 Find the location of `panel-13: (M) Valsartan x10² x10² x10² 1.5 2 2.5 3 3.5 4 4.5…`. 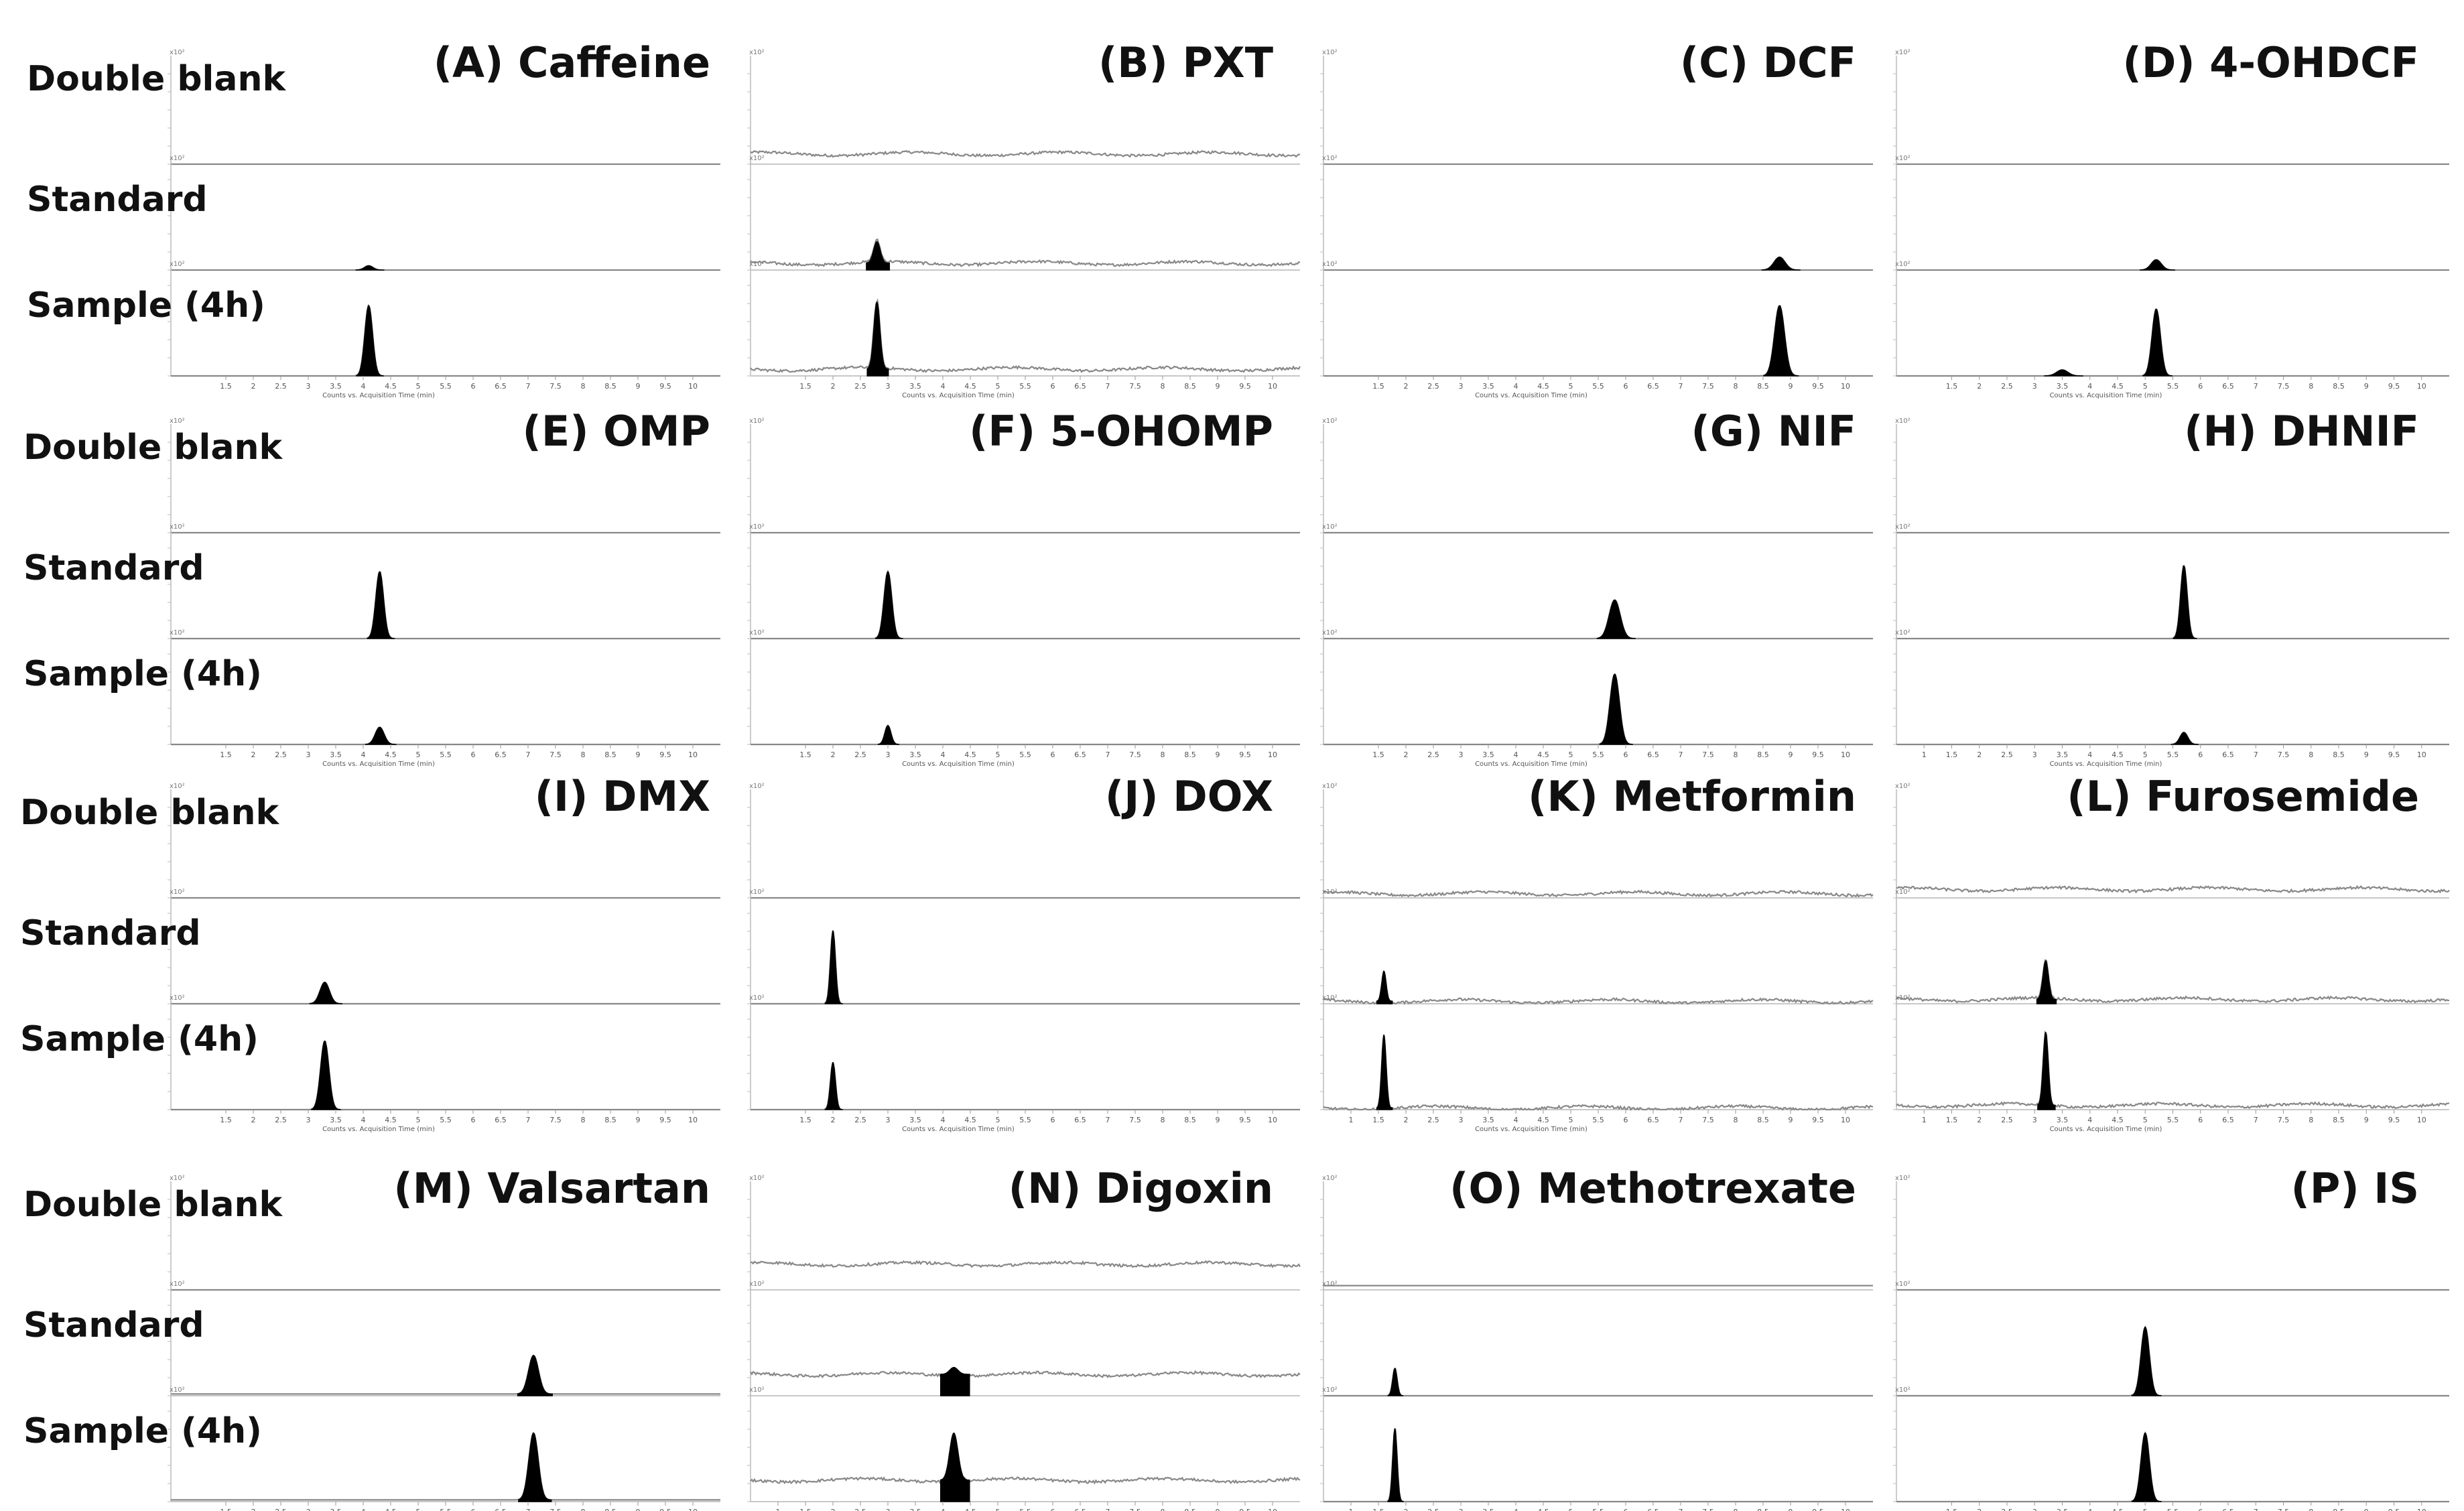

panel-13: (M) Valsartan x10² x10² x10² 1.5 2 2.5 3 3.5 4 4.5… is located at coordinates (444, 1337).